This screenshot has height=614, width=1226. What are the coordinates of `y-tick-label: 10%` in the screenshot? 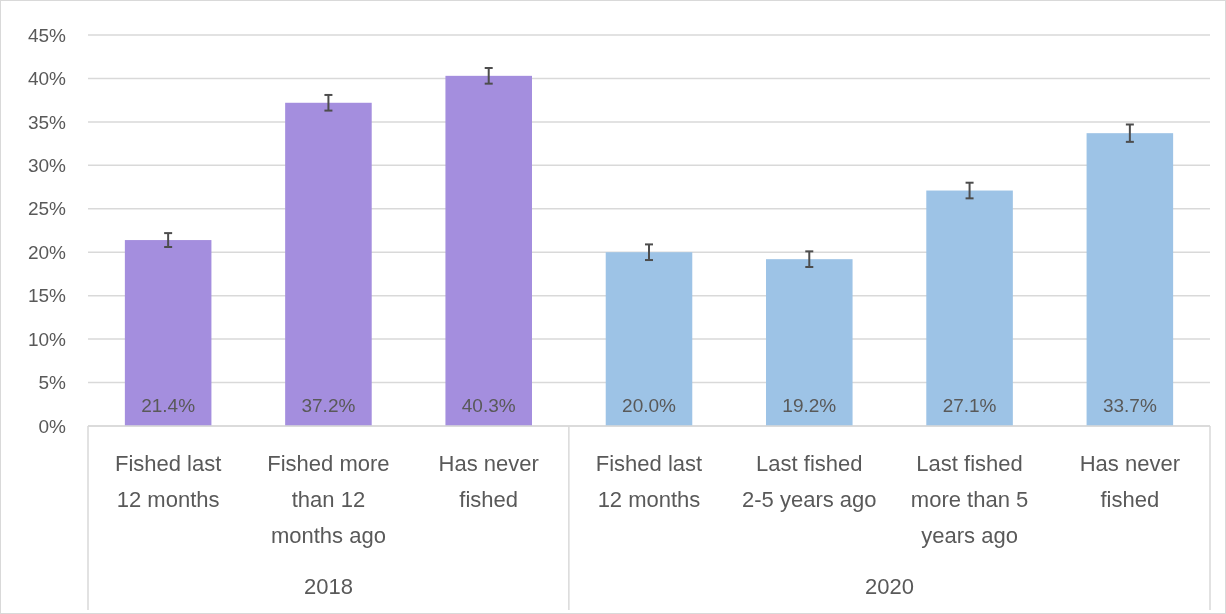 It's located at (47, 339).